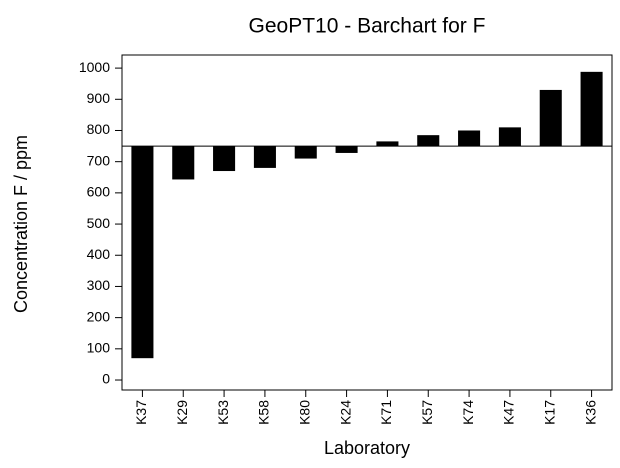  I want to click on y-tick-label: 100, so click(99, 348).